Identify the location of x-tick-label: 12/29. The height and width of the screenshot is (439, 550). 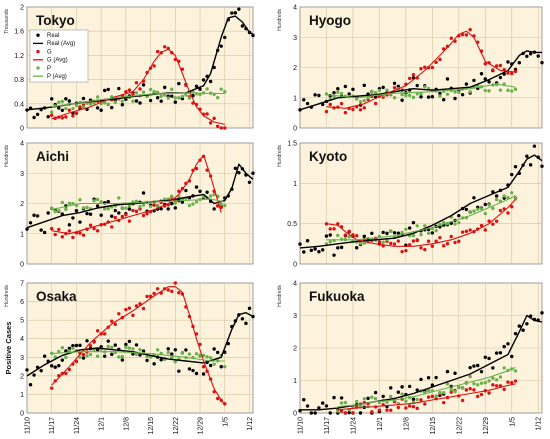
(486, 426).